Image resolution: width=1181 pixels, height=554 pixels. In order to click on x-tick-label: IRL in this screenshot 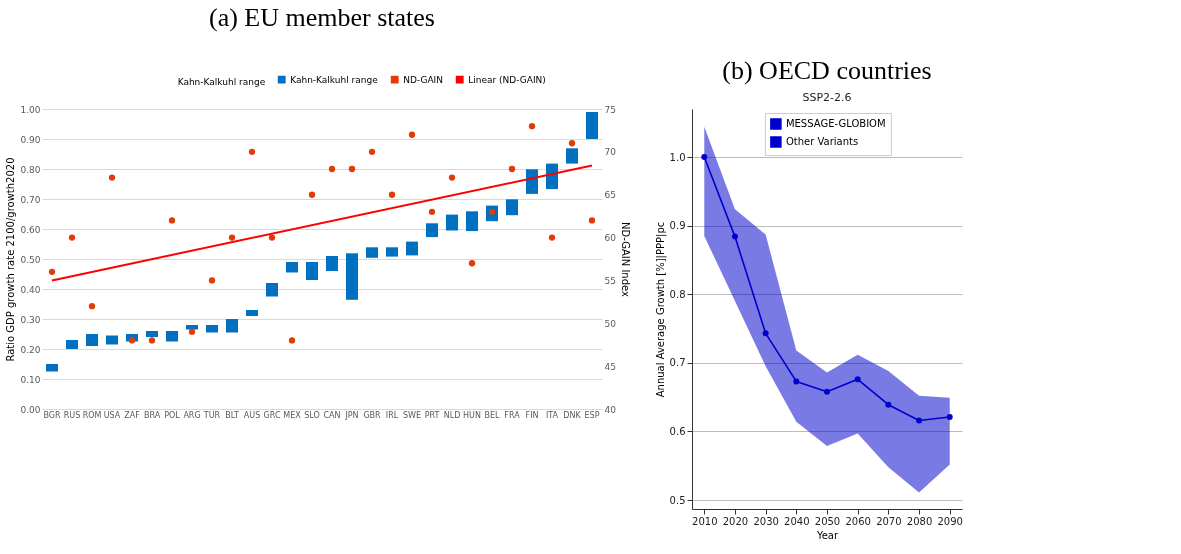, I will do `click(392, 415)`.